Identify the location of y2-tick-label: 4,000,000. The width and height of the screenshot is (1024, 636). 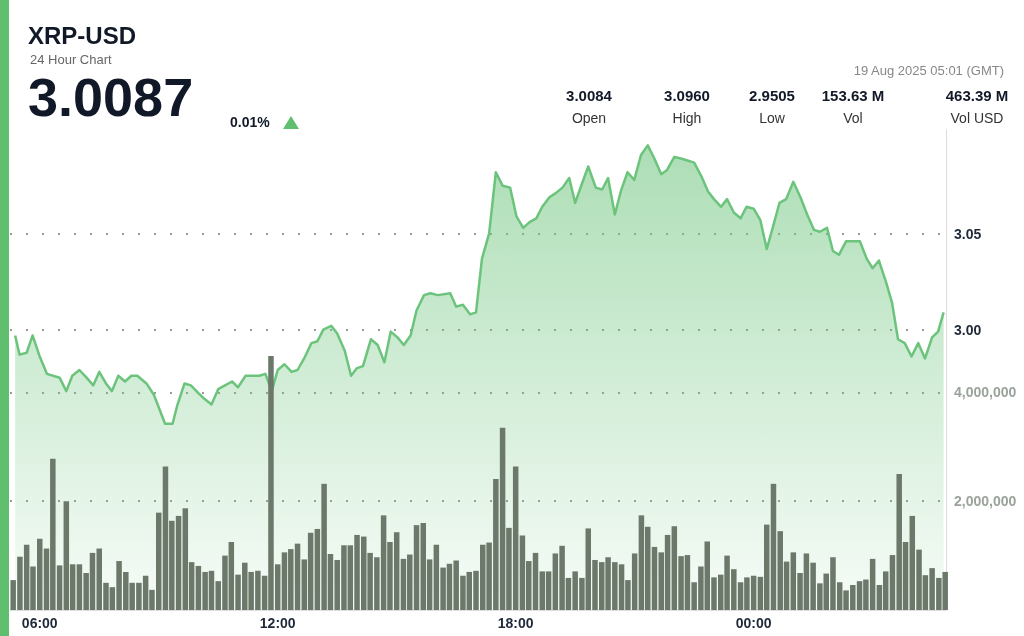
(985, 392).